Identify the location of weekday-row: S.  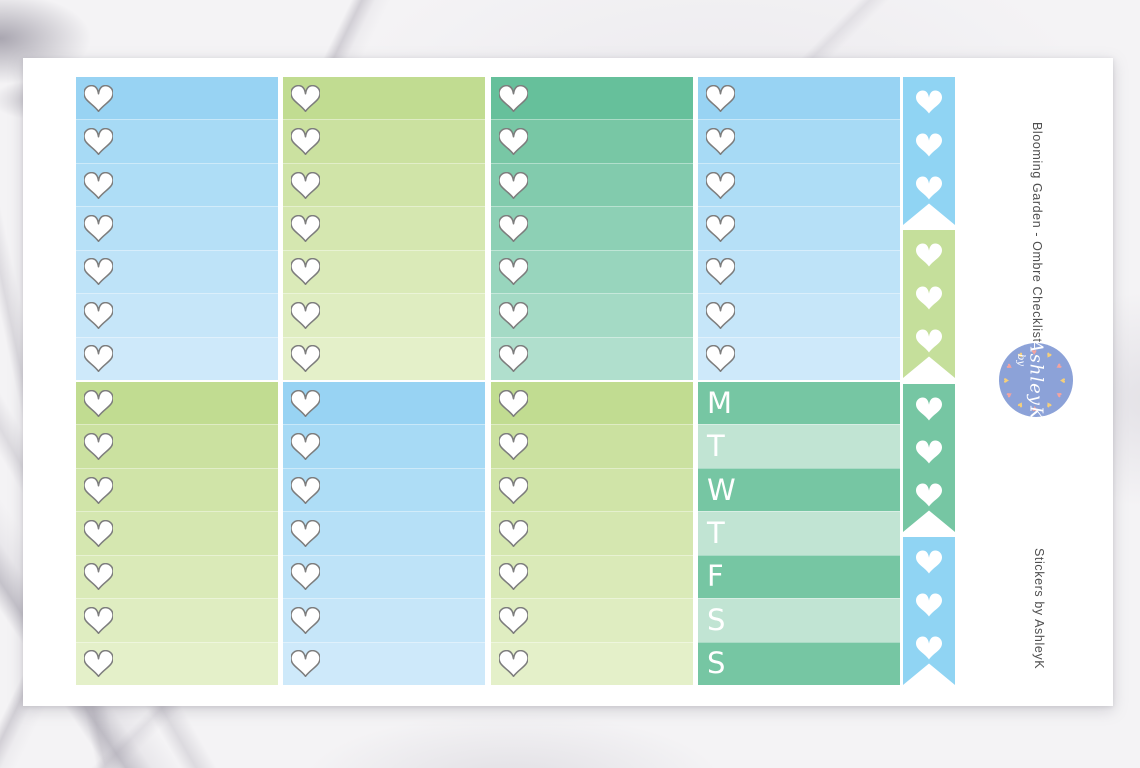
(799, 620).